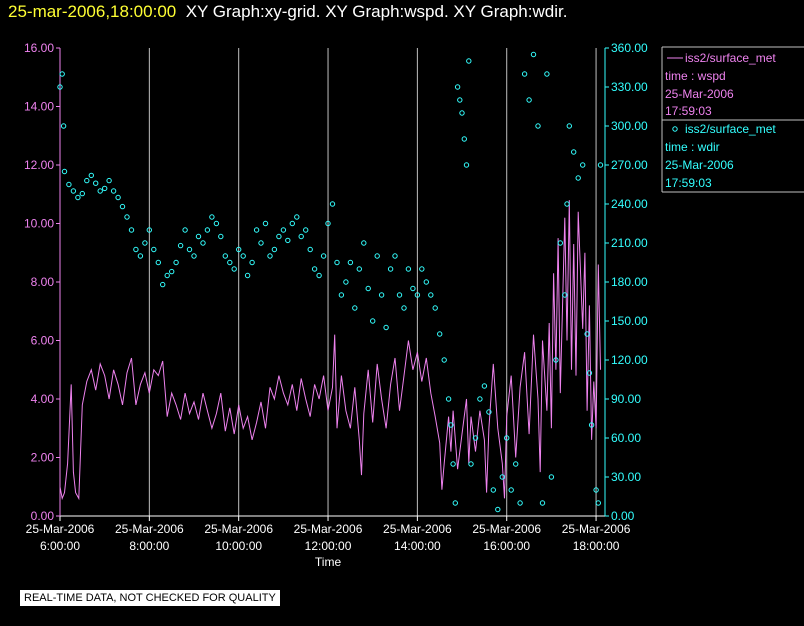 The image size is (804, 626). What do you see at coordinates (238, 546) in the screenshot?
I see `x-tick-label: 10:00:00` at bounding box center [238, 546].